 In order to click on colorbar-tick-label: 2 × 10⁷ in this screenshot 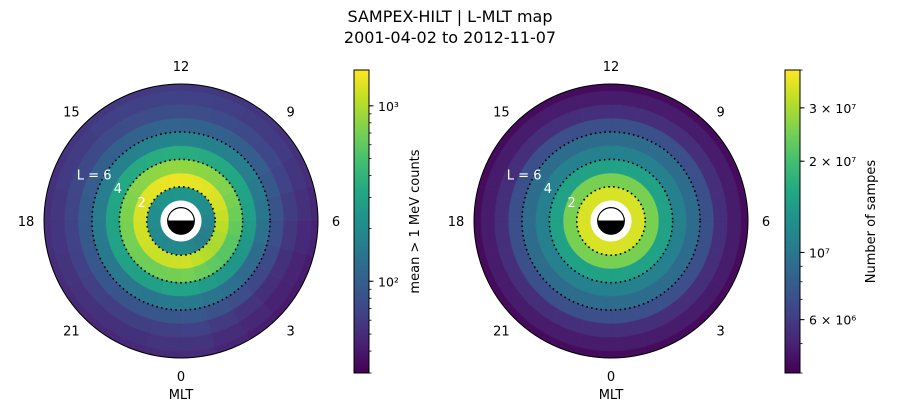, I will do `click(832, 161)`.